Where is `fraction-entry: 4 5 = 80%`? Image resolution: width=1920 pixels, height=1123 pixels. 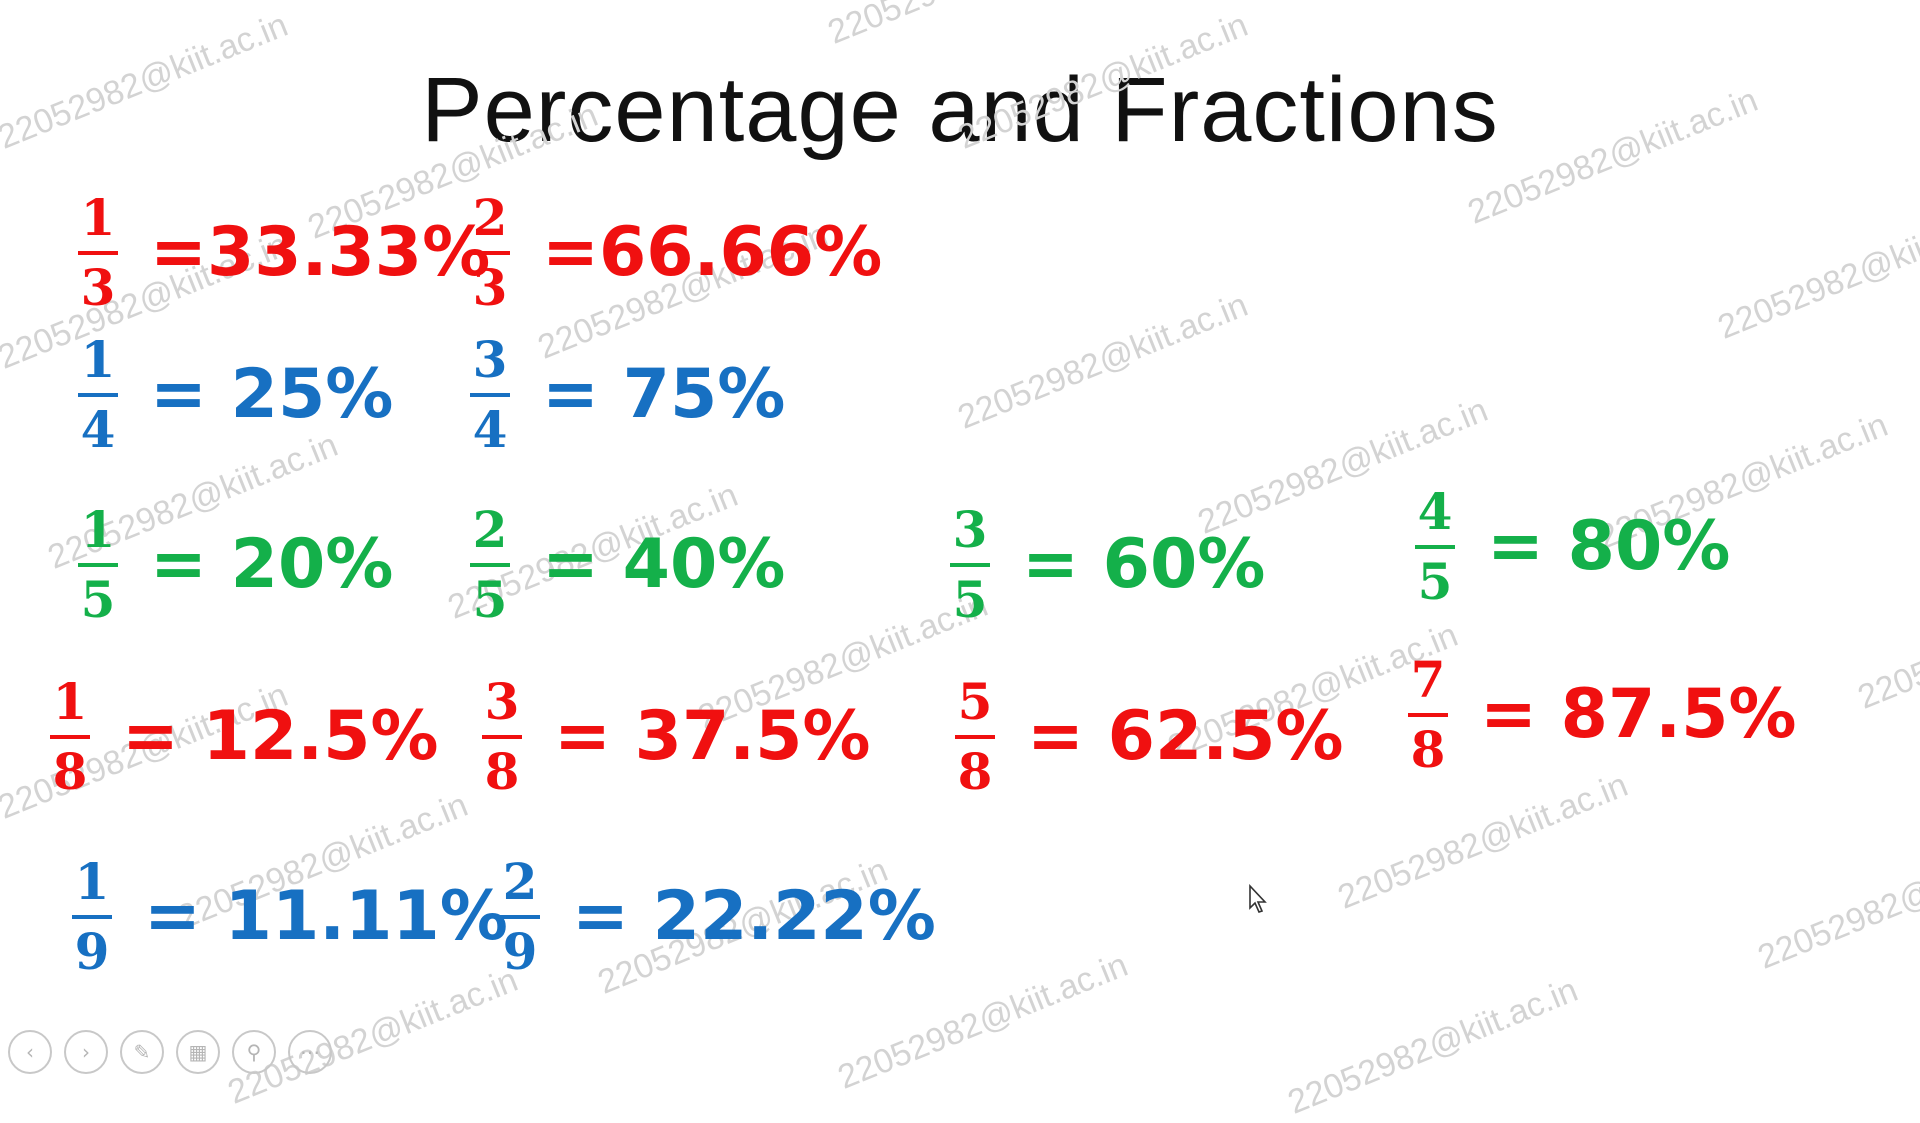 fraction-entry: 4 5 = 80% is located at coordinates (1572, 547).